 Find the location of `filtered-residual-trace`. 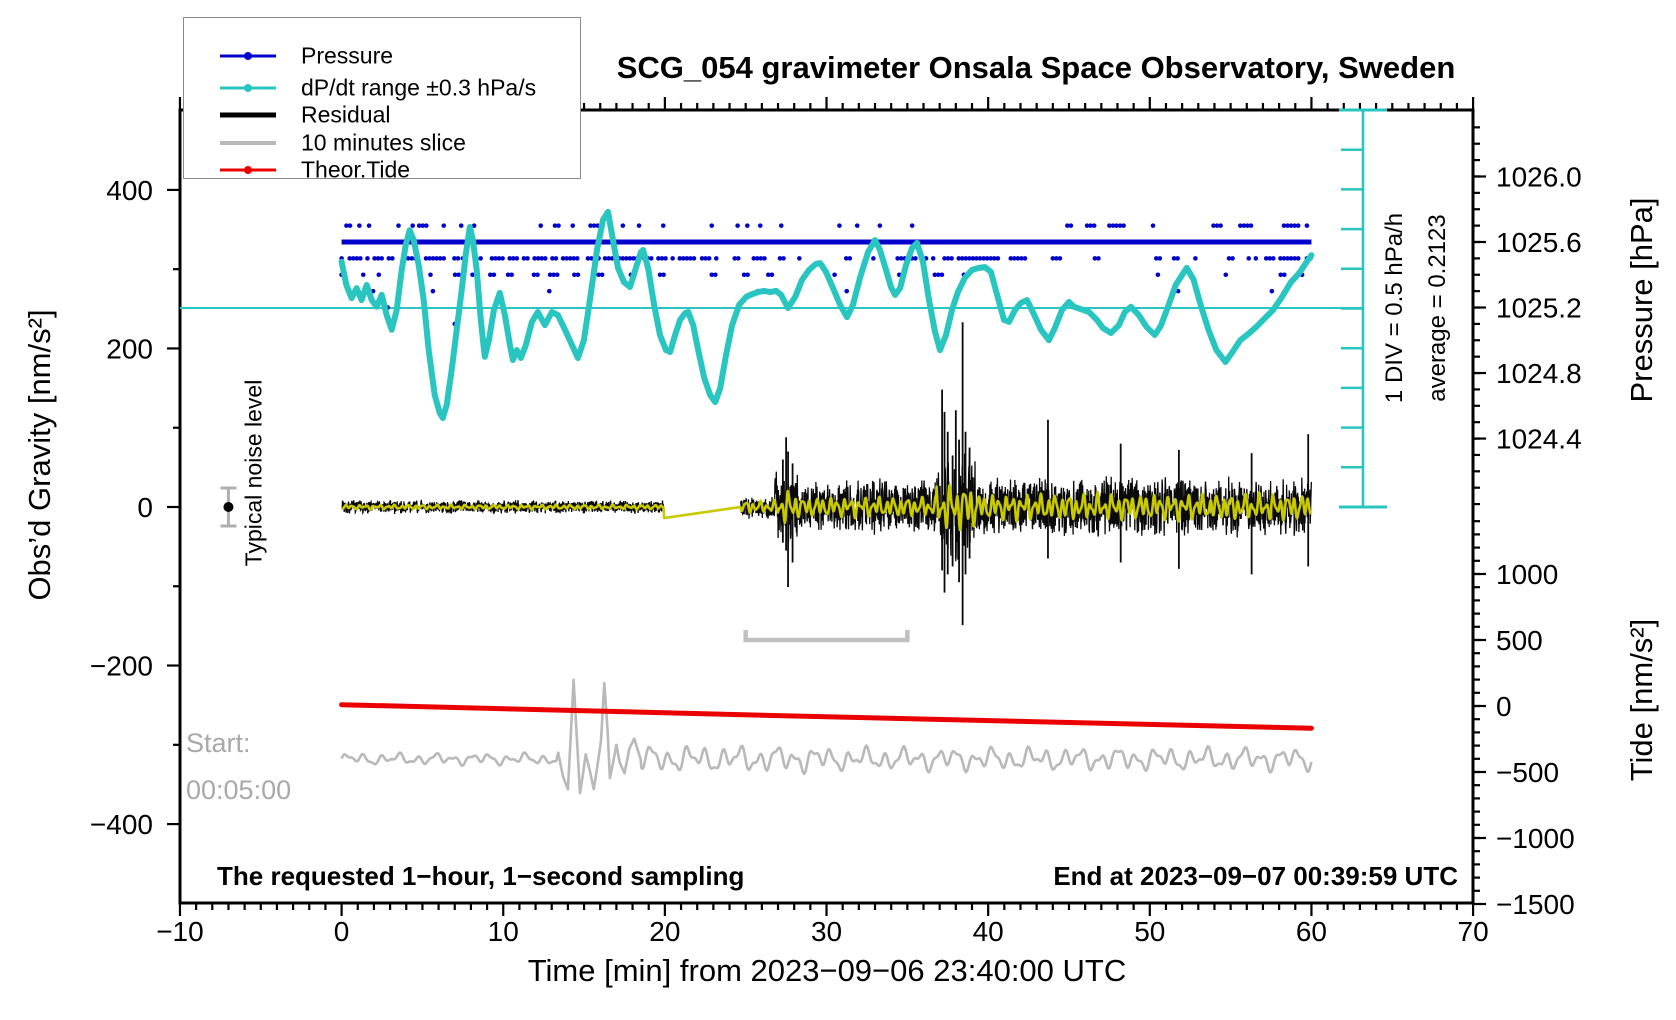

filtered-residual-trace is located at coordinates (826, 508).